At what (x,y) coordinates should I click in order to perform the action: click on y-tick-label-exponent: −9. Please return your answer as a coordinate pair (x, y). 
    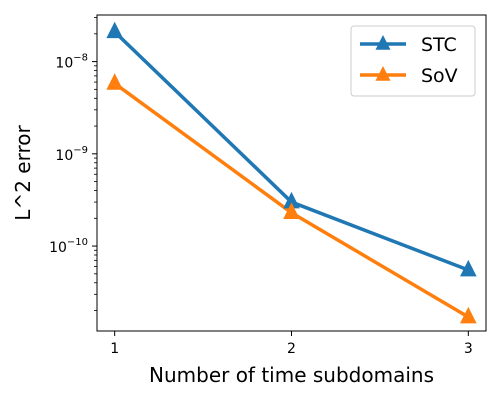
    Looking at the image, I should click on (80, 150).